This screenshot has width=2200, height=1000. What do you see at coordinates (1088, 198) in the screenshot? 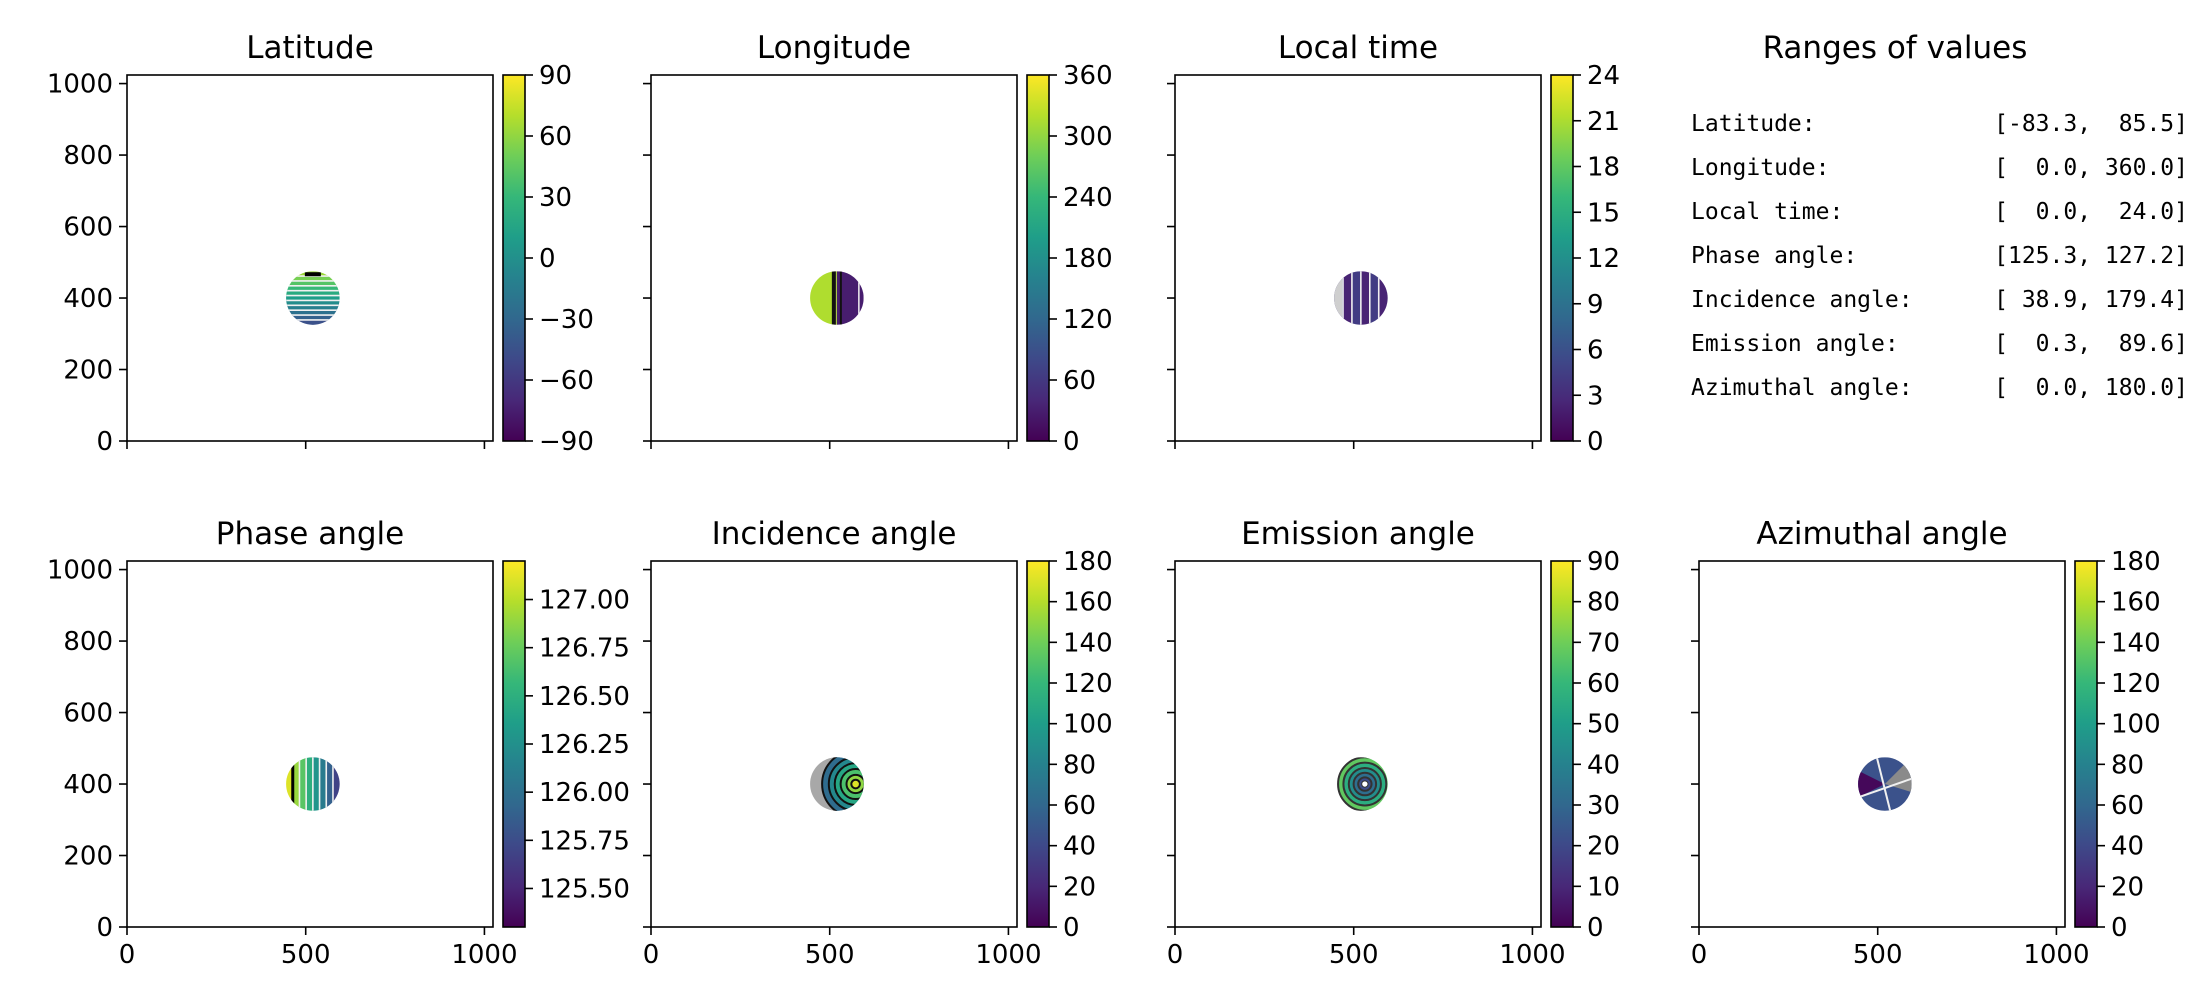
I see `colorbar-tick-label: 240` at bounding box center [1088, 198].